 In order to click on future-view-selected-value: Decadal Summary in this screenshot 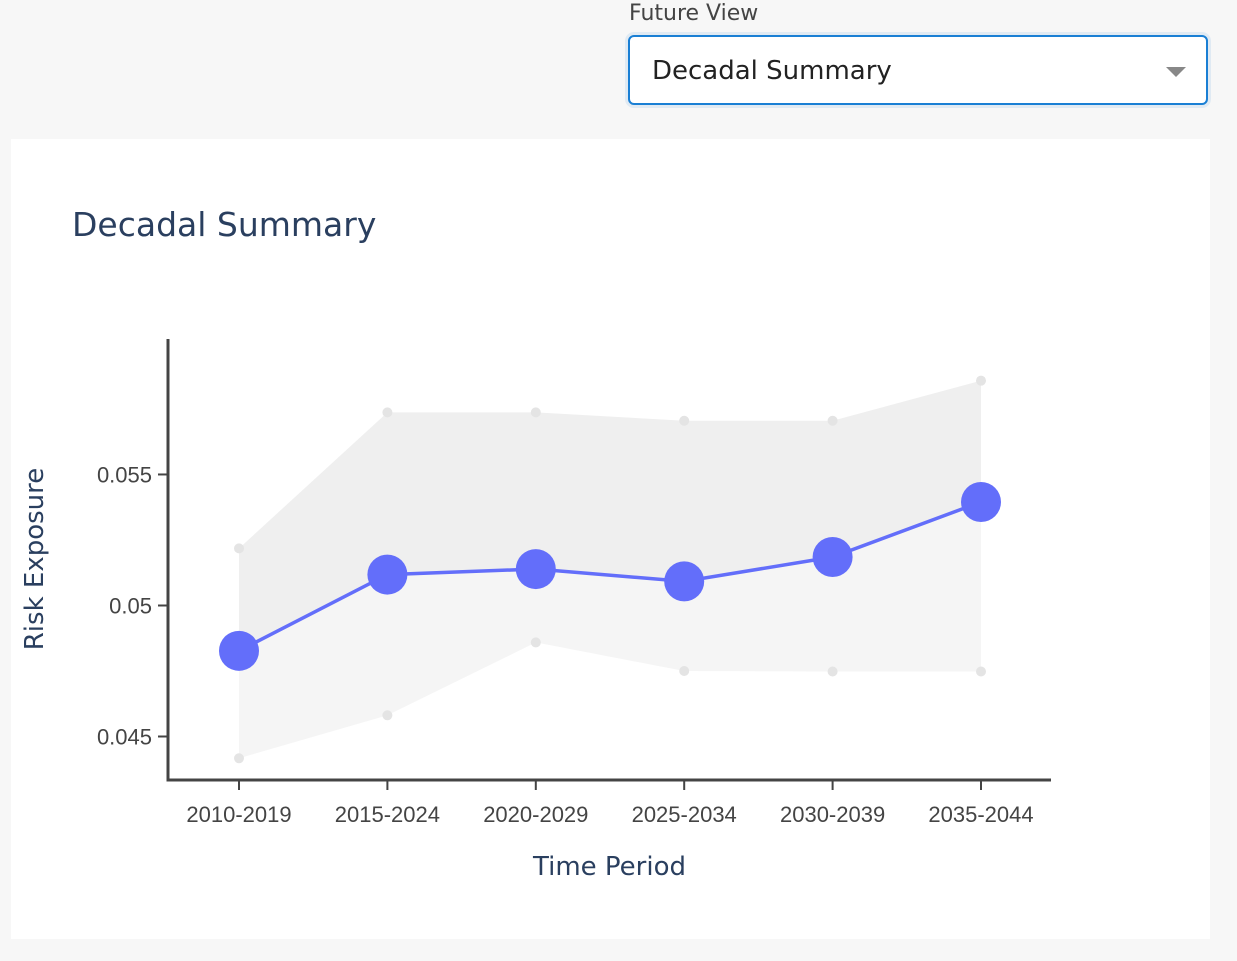, I will do `click(772, 71)`.